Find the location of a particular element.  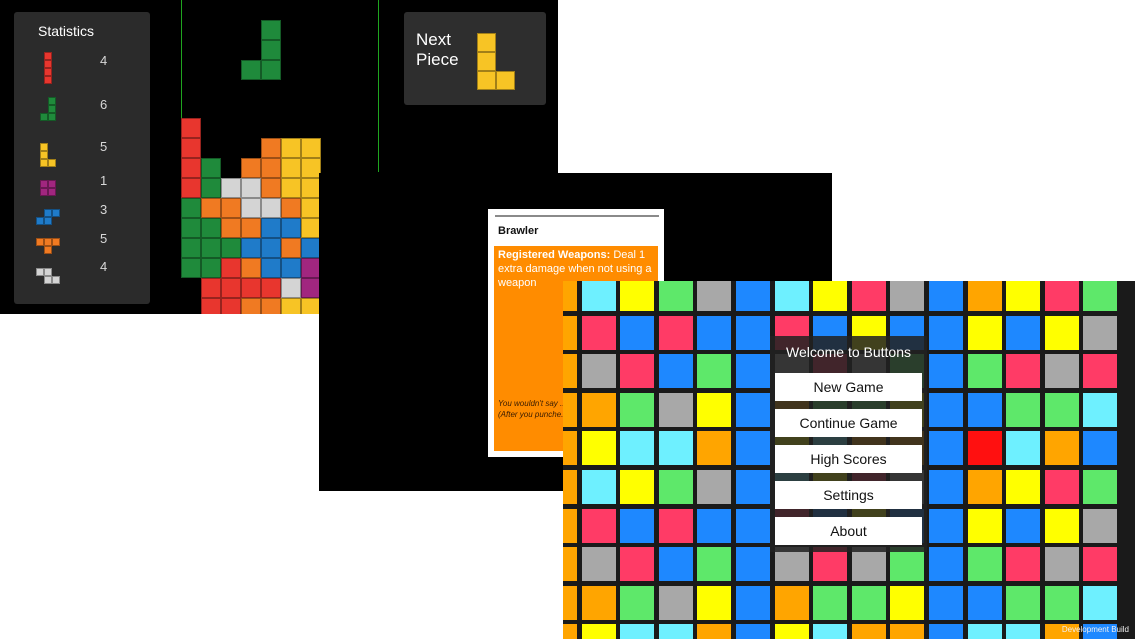

high-scores-button: High Scores is located at coordinates (848, 459).